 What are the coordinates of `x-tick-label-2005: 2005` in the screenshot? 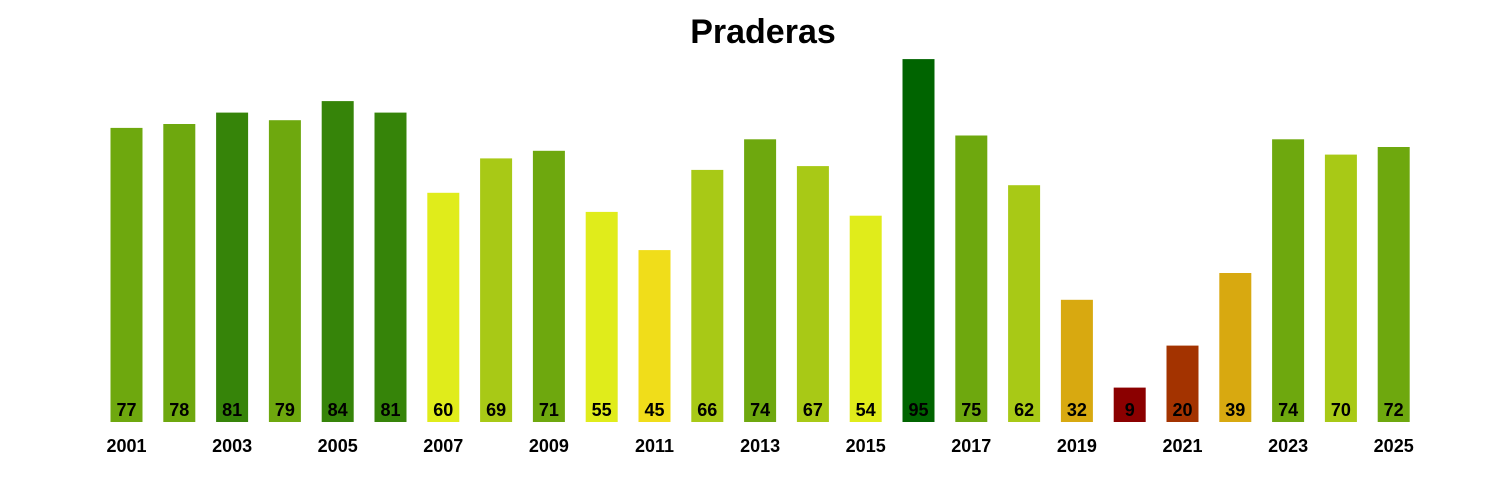 It's located at (338, 446).